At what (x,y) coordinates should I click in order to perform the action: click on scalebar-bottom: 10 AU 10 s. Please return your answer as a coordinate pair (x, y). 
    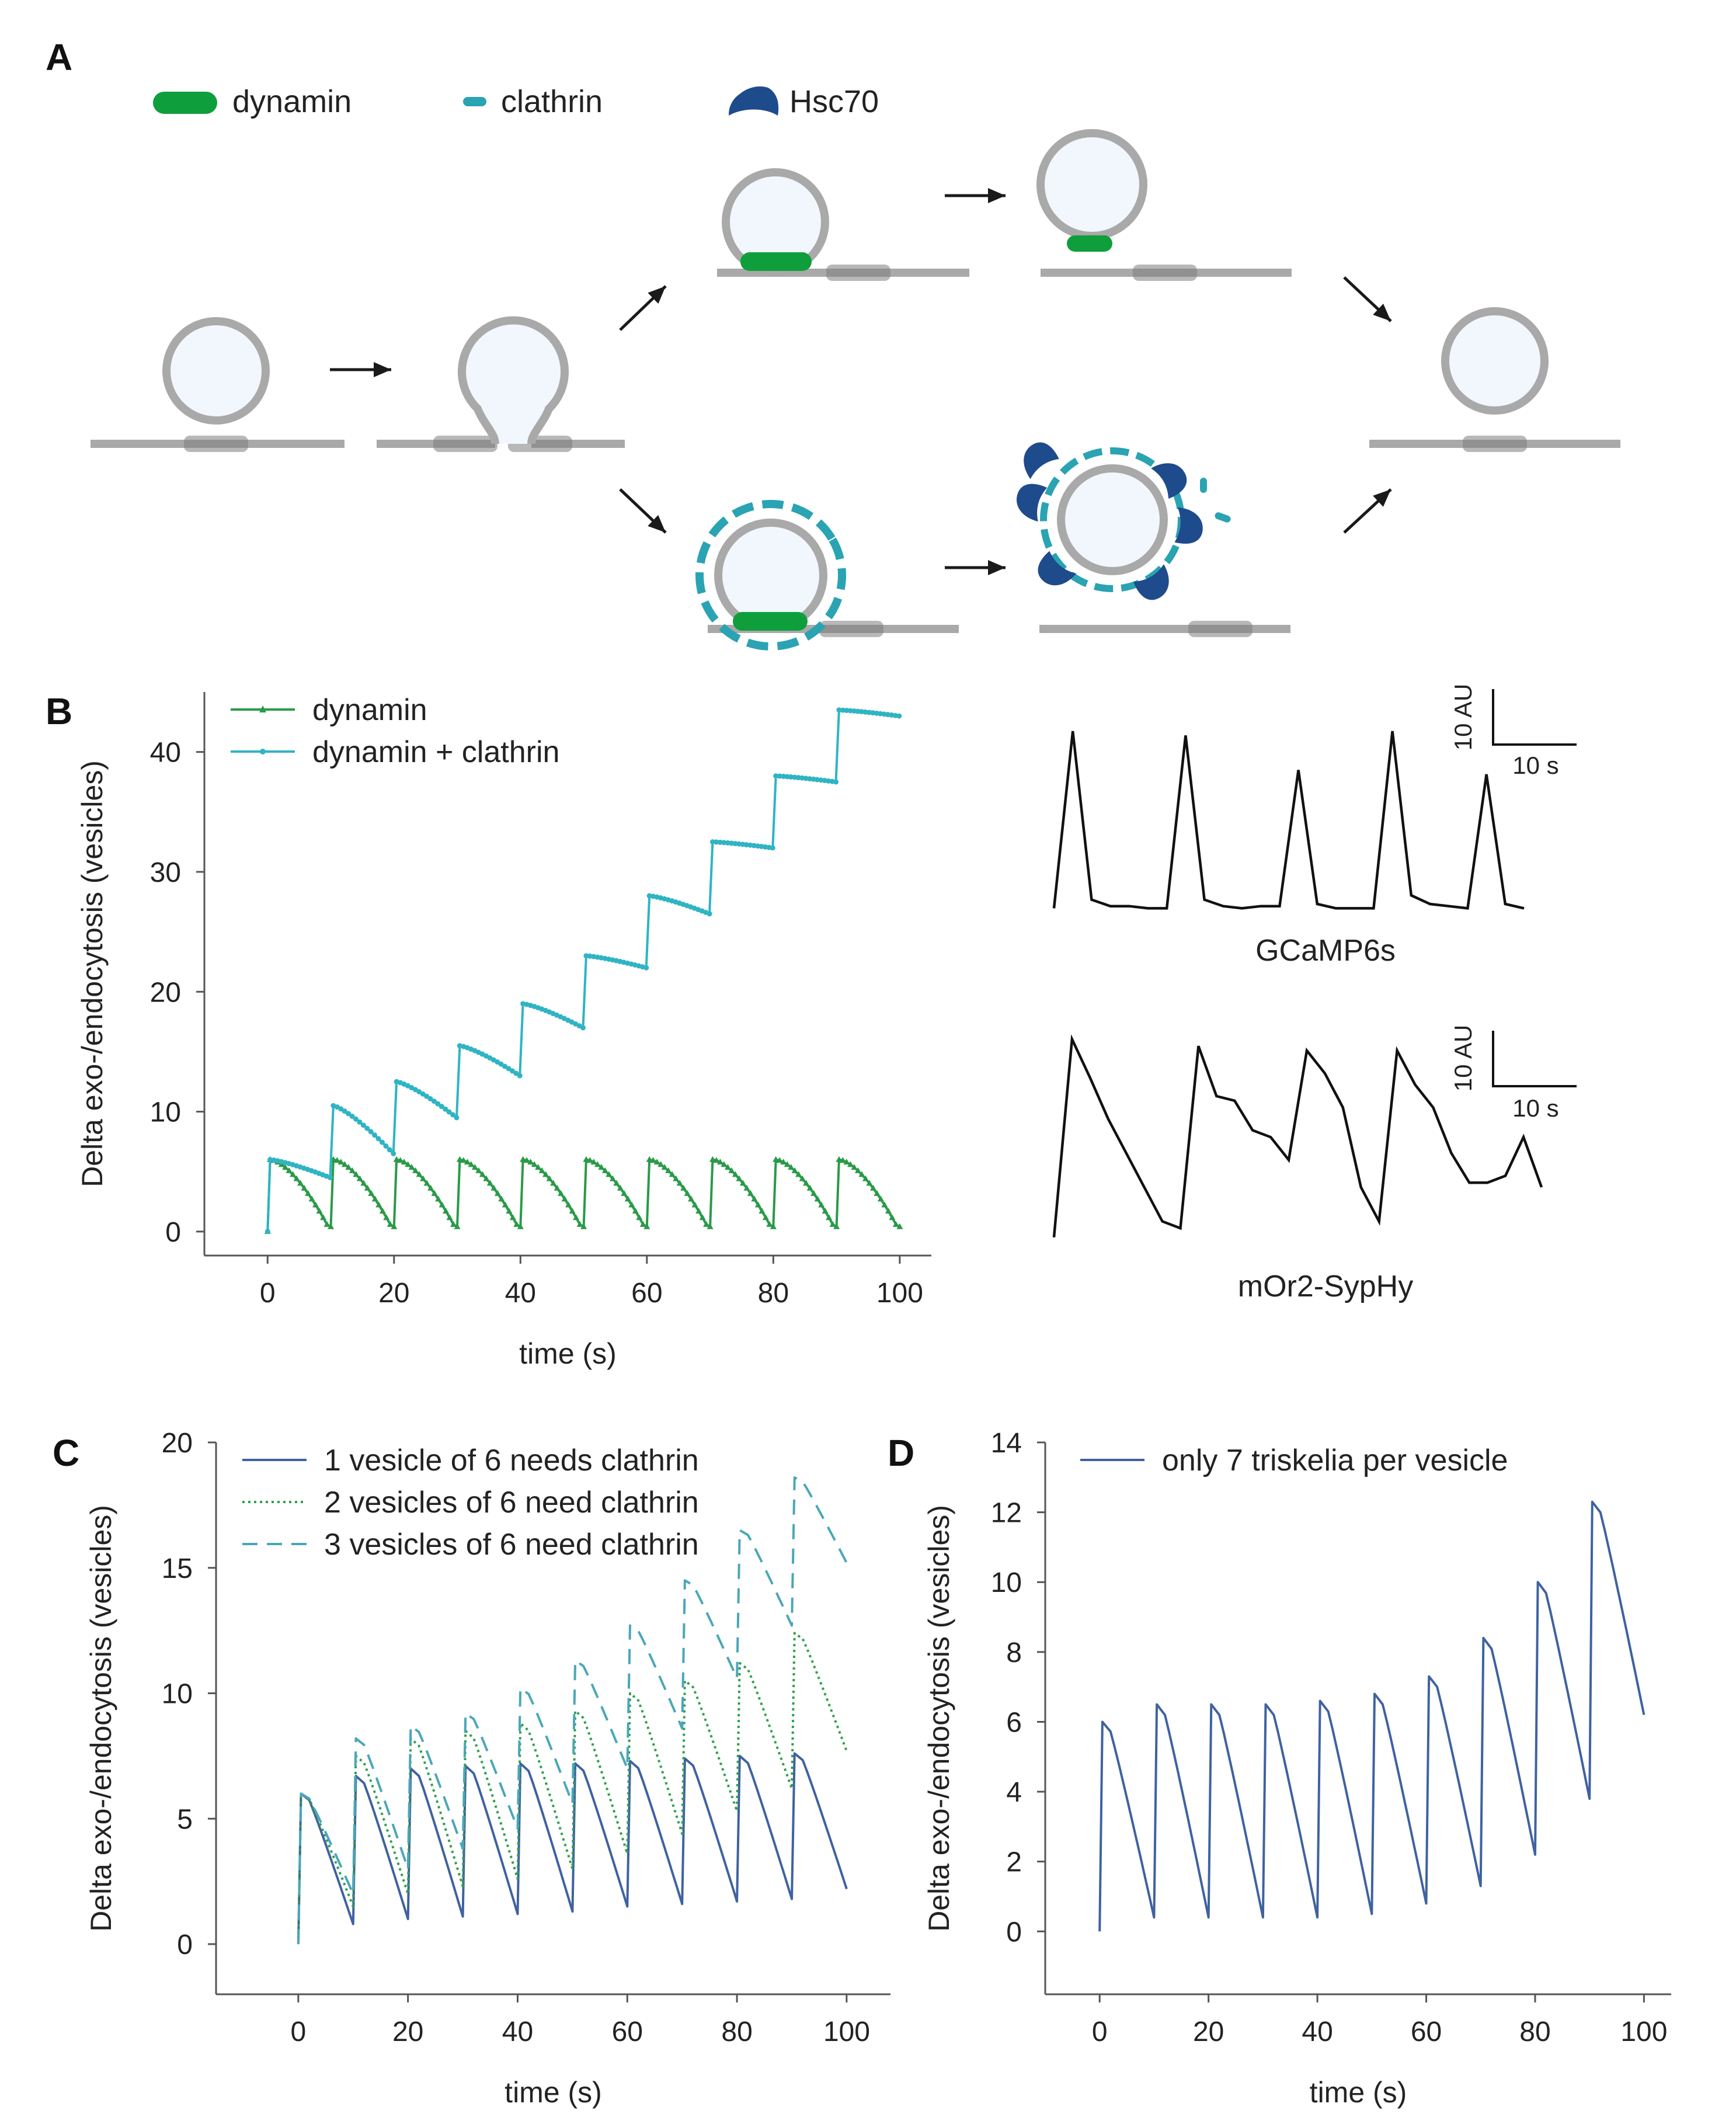
    Looking at the image, I should click on (1513, 1073).